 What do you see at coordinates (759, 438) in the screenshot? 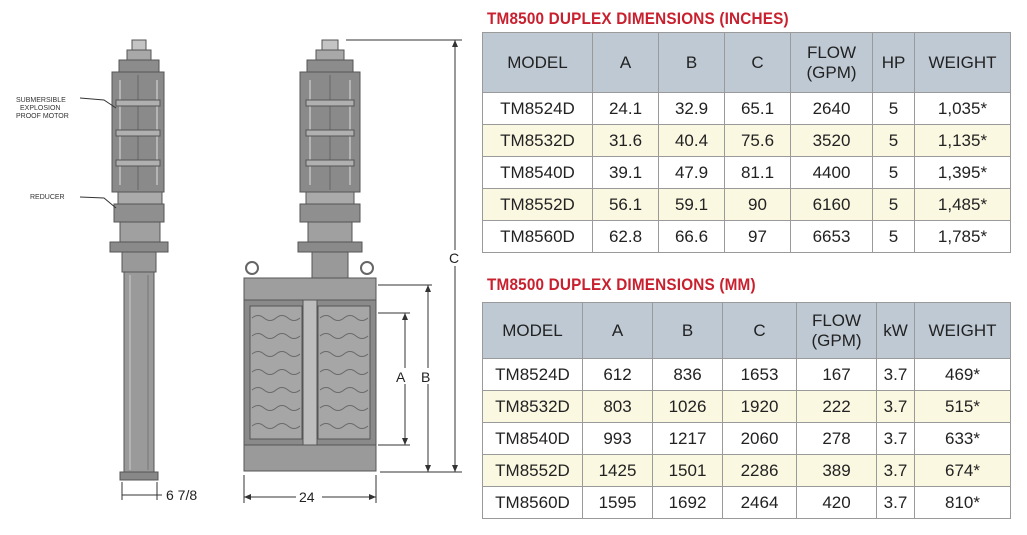
I see `cell-c: 2060` at bounding box center [759, 438].